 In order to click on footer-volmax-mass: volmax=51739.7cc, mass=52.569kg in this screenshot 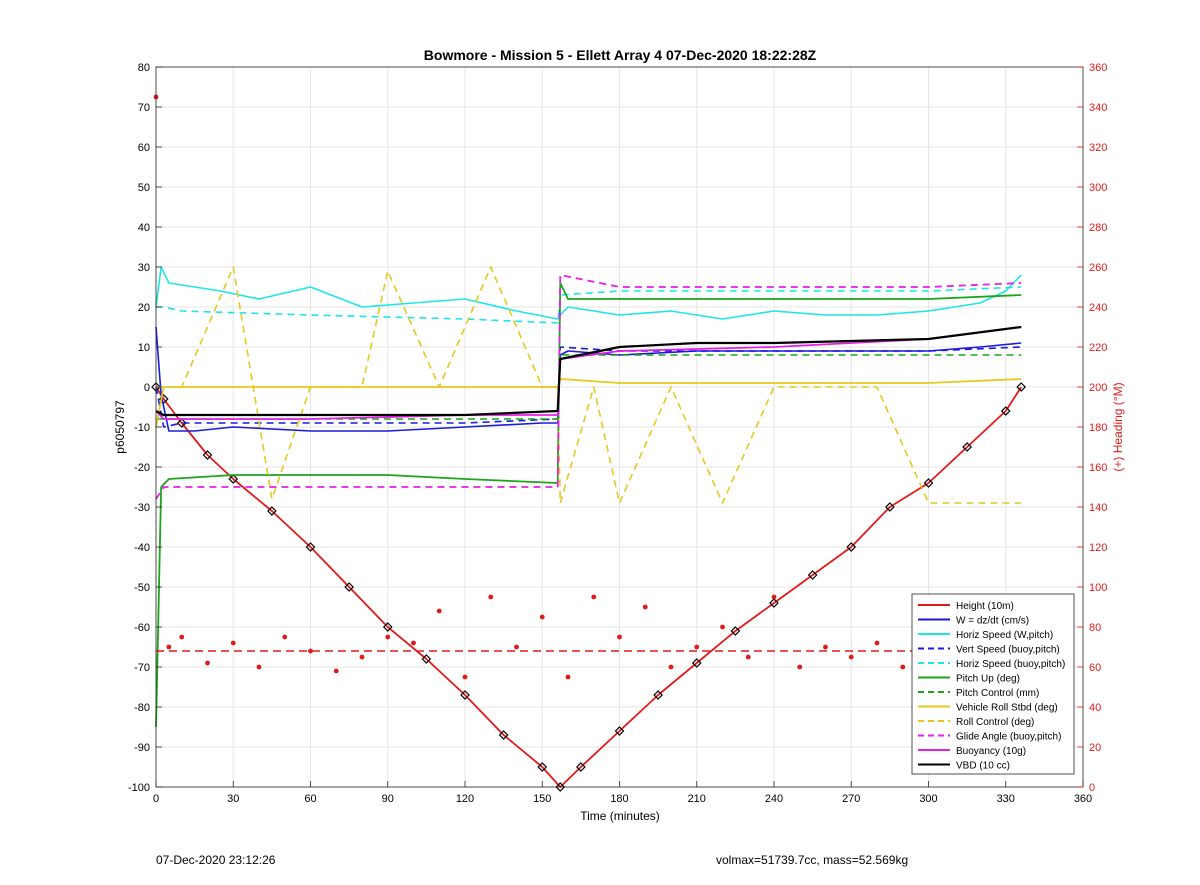, I will do `click(812, 860)`.